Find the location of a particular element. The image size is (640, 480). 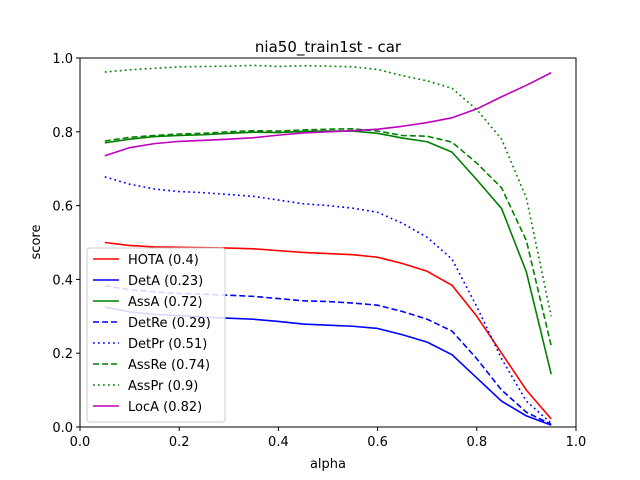

legend-entry-4: DetPr (0.51) is located at coordinates (167, 344).